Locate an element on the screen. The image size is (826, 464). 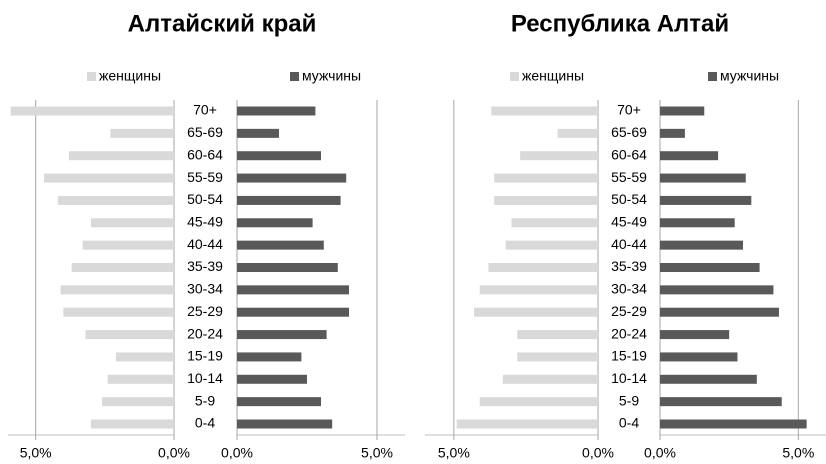
chart-title: Алтайский край is located at coordinates (222, 23).